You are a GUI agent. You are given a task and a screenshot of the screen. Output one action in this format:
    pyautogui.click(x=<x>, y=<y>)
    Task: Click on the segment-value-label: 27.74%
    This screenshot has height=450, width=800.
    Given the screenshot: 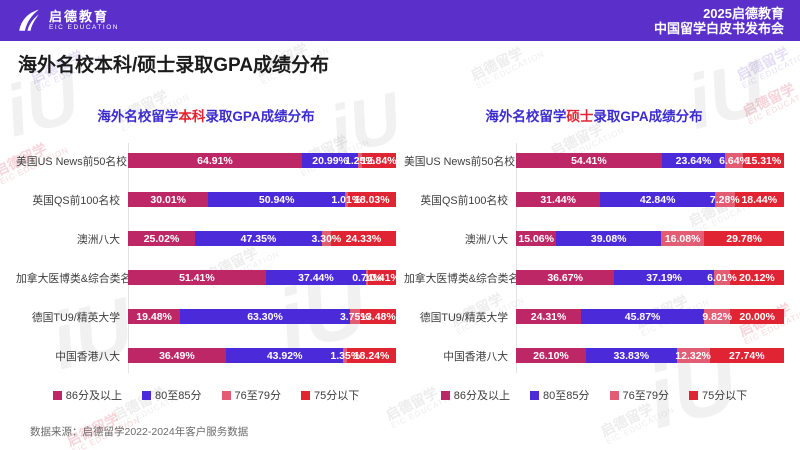 What is the action you would take?
    pyautogui.click(x=746, y=355)
    